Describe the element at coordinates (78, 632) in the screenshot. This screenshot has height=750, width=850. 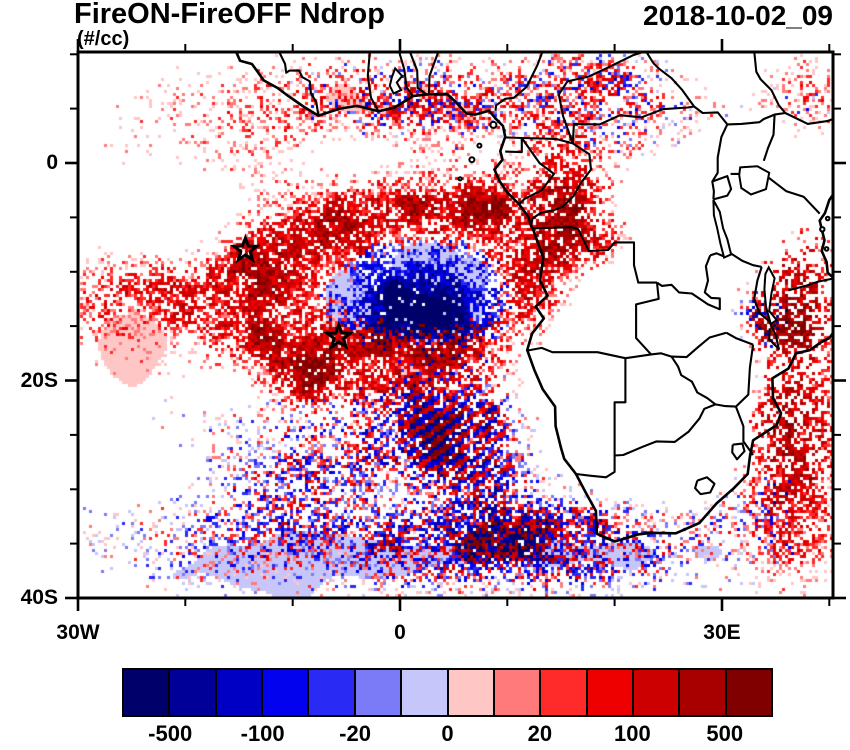
I see `x-tick-label: 30W` at that location.